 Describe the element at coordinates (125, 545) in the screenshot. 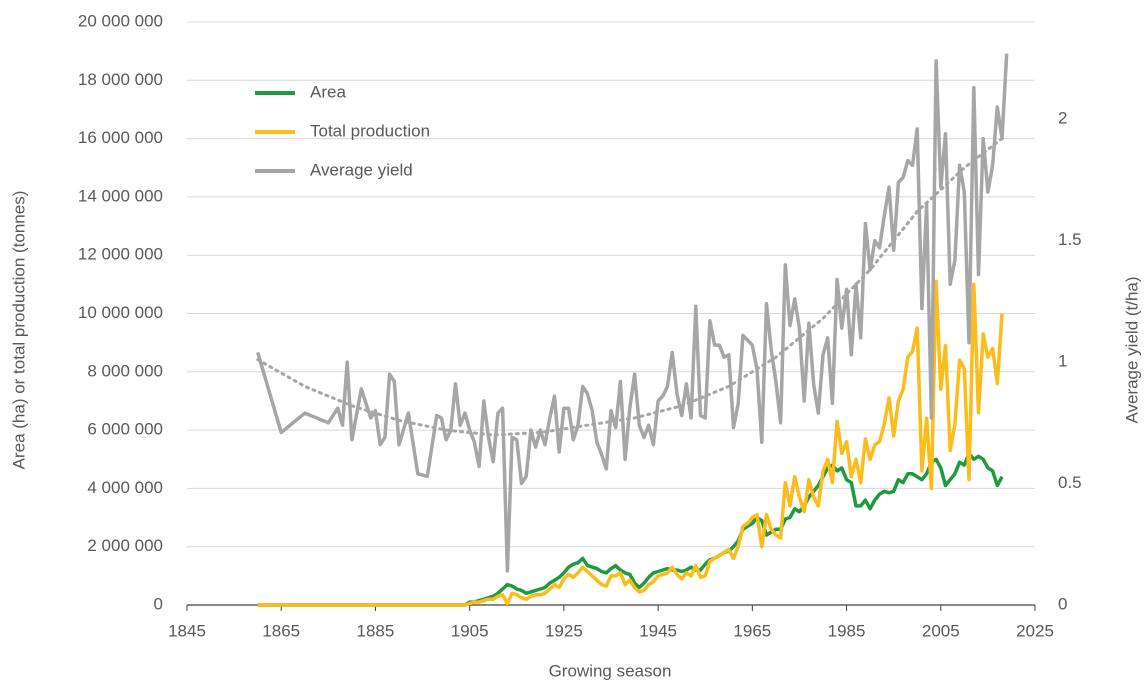

I see `y-tick-label: 2 000 000` at that location.